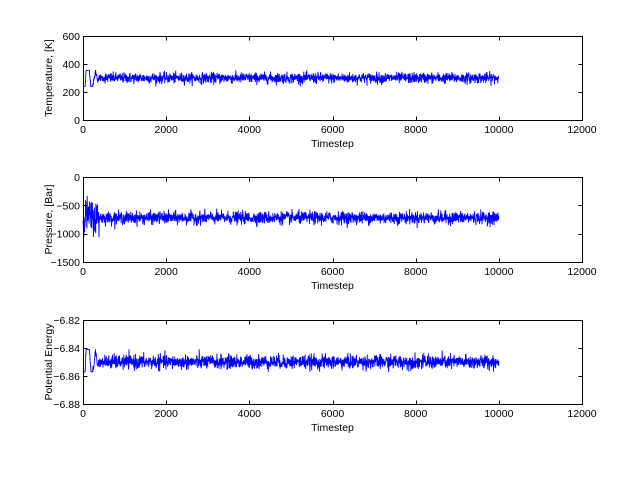 This screenshot has width=644, height=480. I want to click on pressure-series-line, so click(291, 216).